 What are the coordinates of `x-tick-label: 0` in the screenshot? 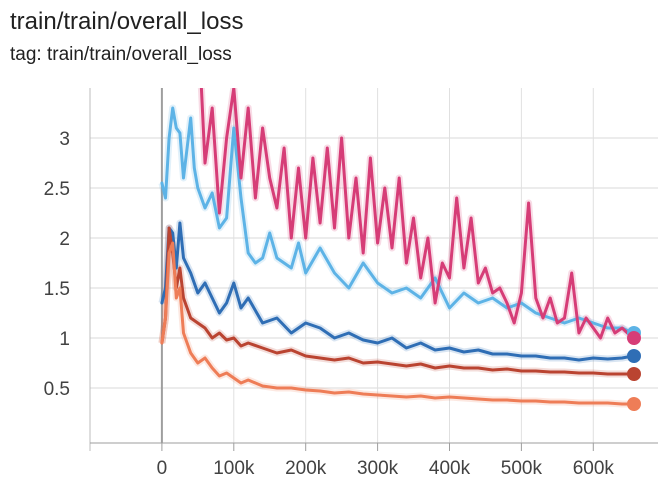 It's located at (162, 468).